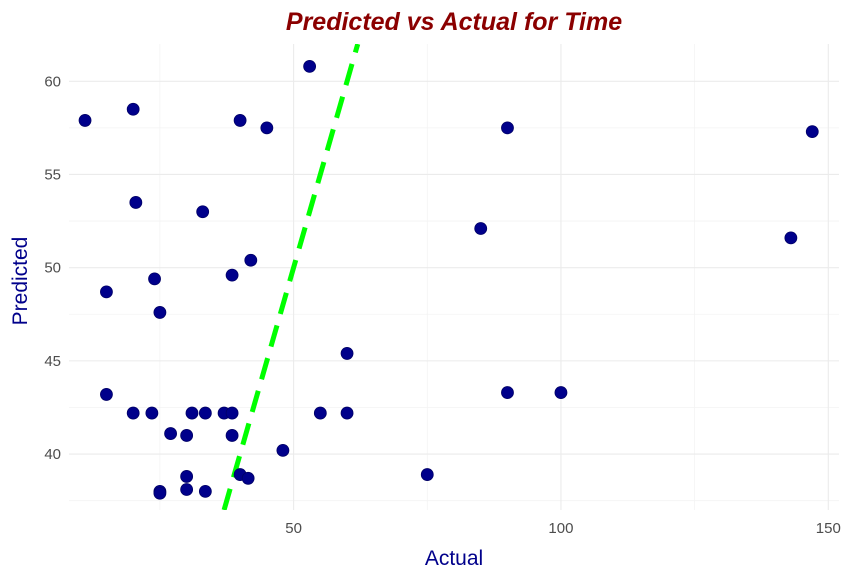 This screenshot has width=849, height=580. I want to click on y-tick-label: 40, so click(52, 454).